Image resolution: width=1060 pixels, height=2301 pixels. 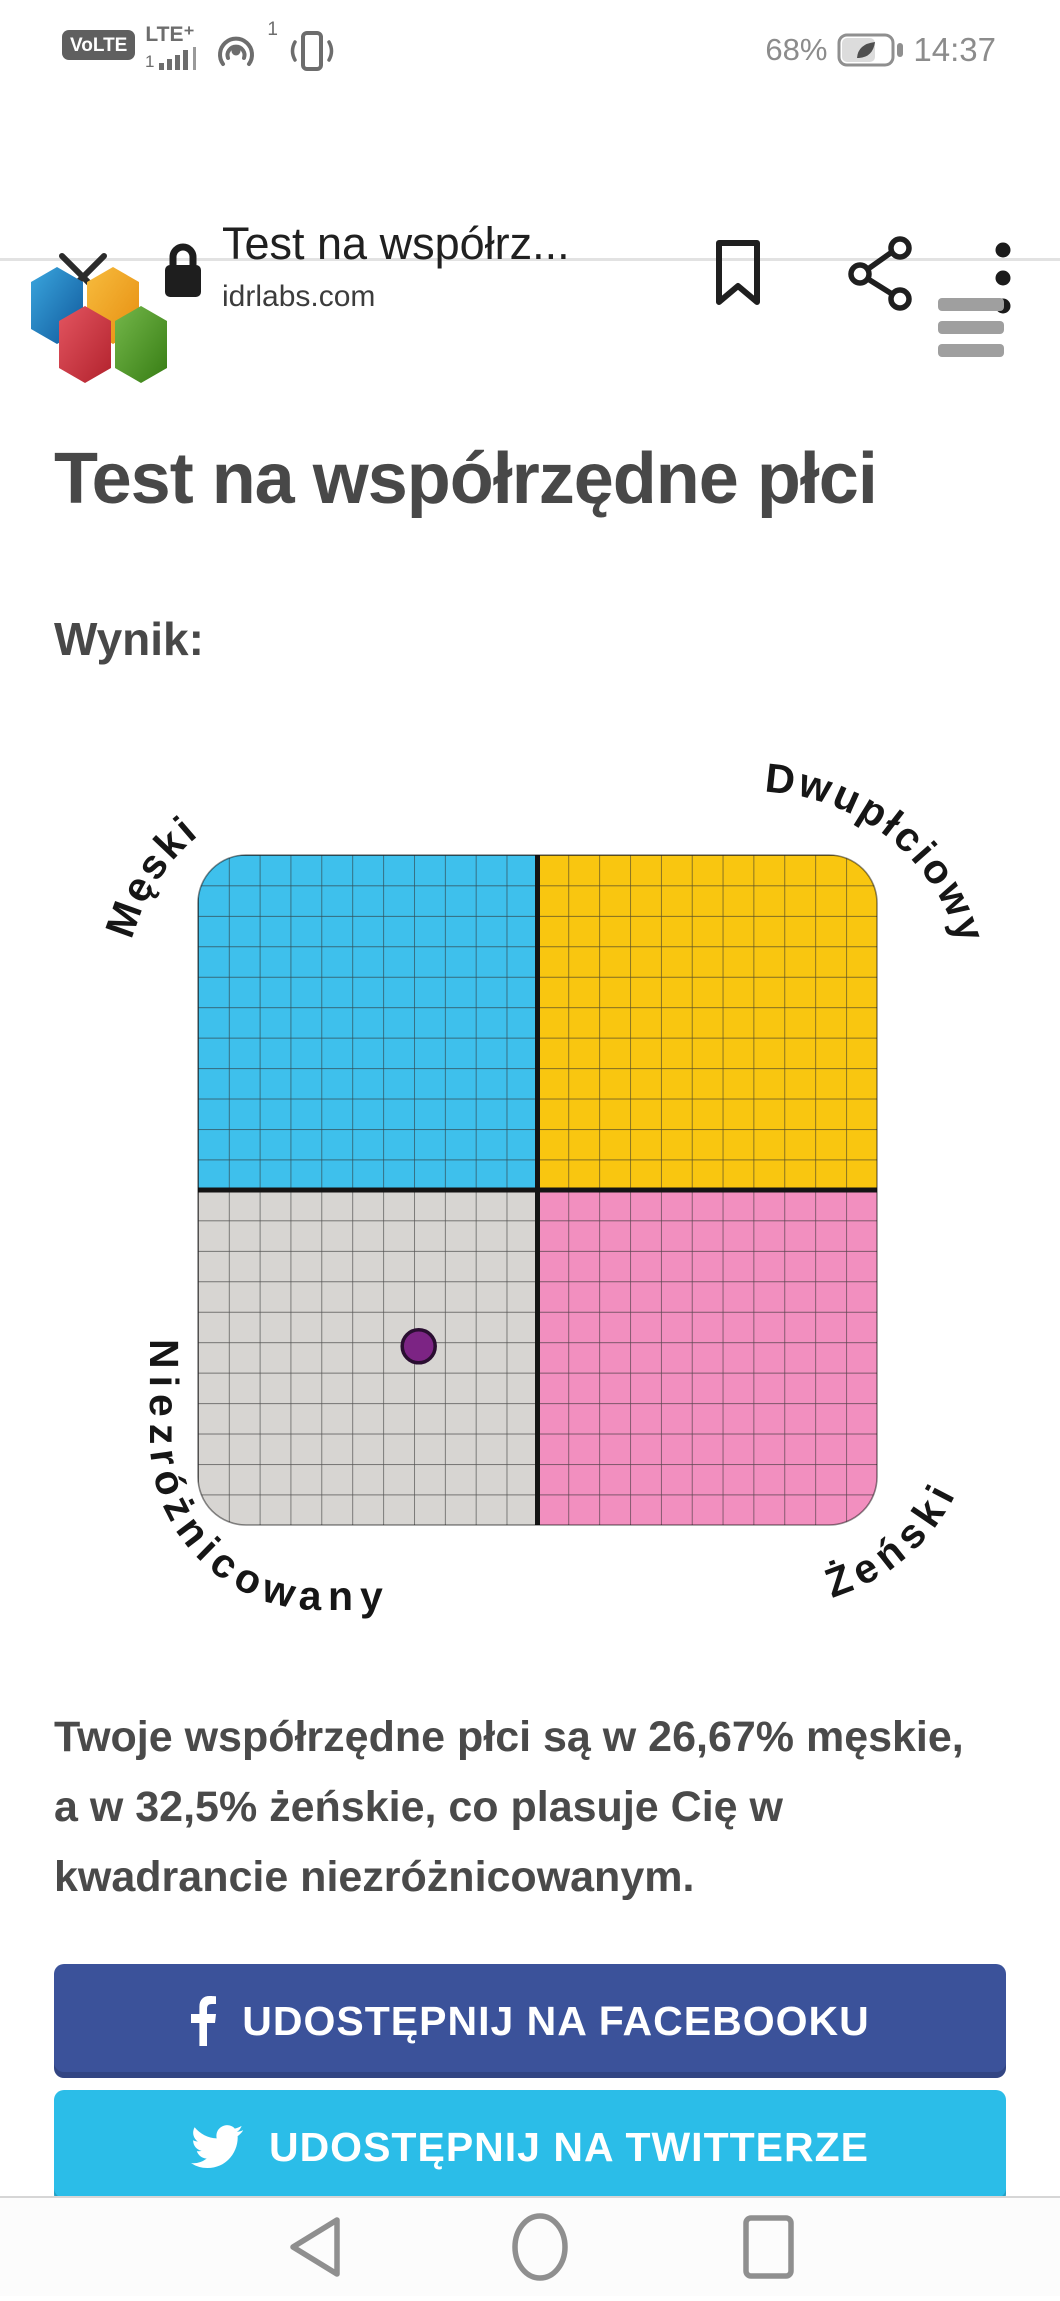 I want to click on menu-hamburger-icon, so click(x=971, y=332).